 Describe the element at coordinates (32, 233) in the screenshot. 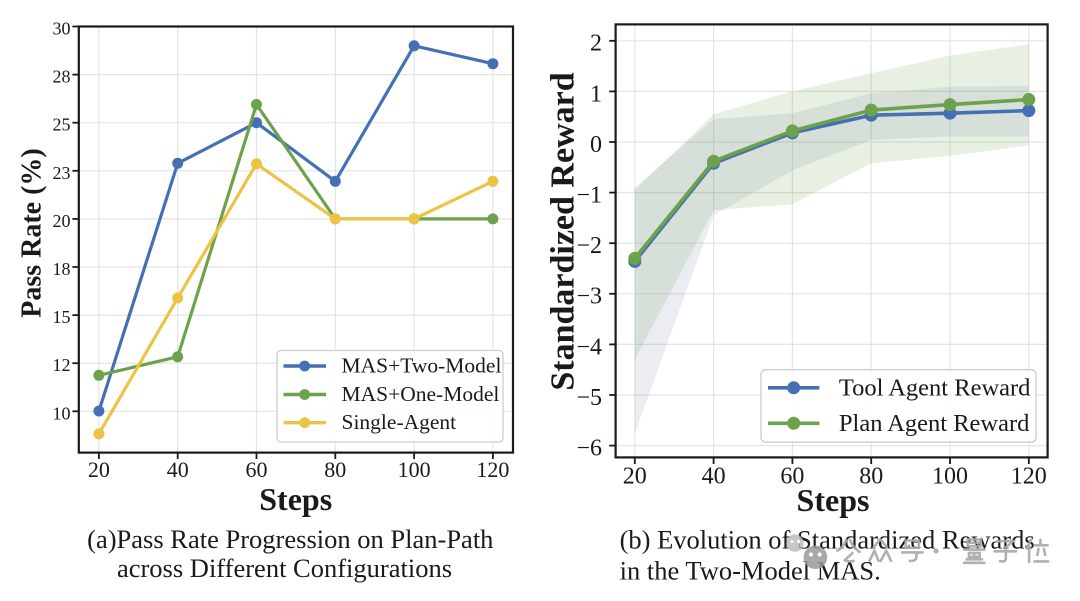

I see `svg-text: Pass Rate (%)` at that location.